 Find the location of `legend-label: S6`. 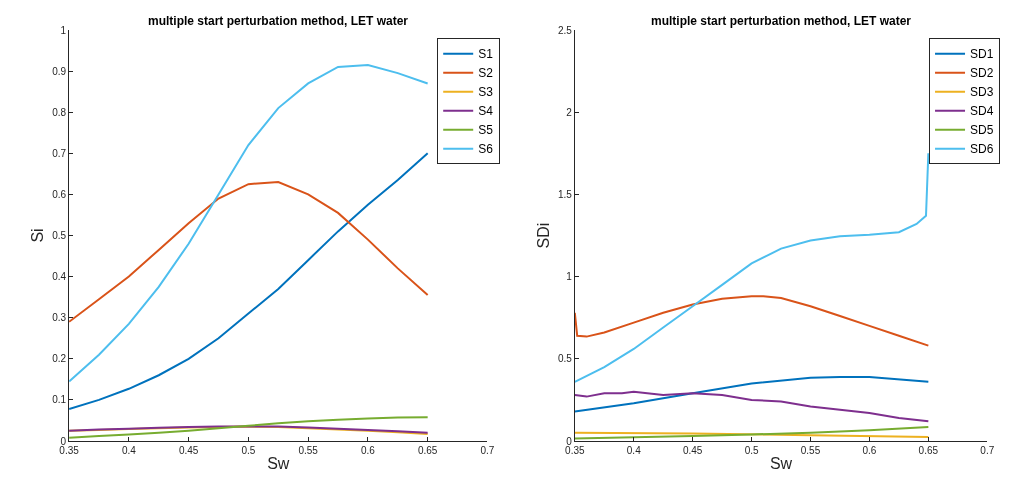

legend-label: S6 is located at coordinates (486, 149).